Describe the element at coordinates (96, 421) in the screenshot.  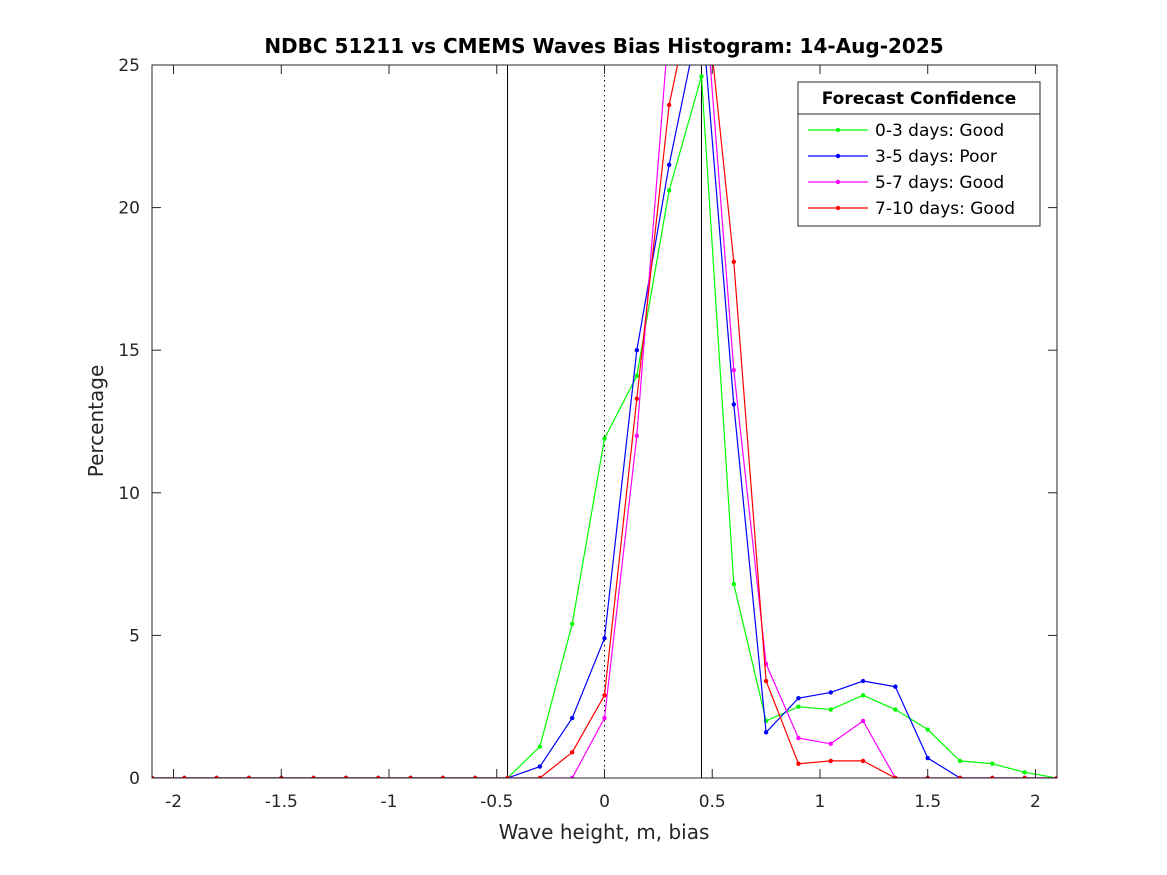
I see `y-axis-label: Percentage` at that location.